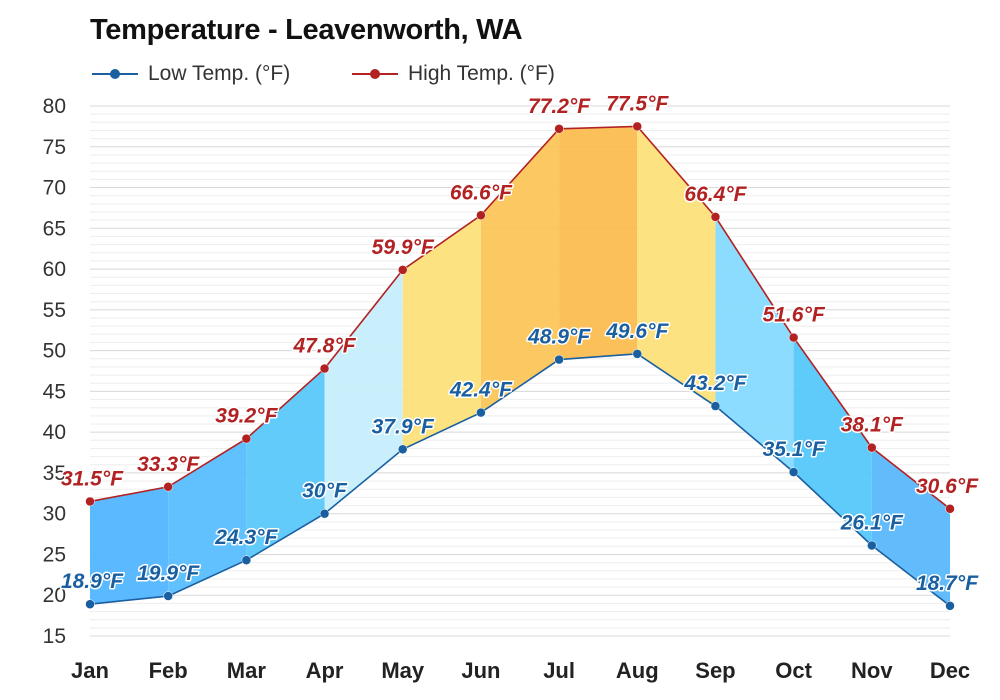 The height and width of the screenshot is (700, 1000). Describe the element at coordinates (872, 670) in the screenshot. I see `x-tick-label: Nov` at that location.